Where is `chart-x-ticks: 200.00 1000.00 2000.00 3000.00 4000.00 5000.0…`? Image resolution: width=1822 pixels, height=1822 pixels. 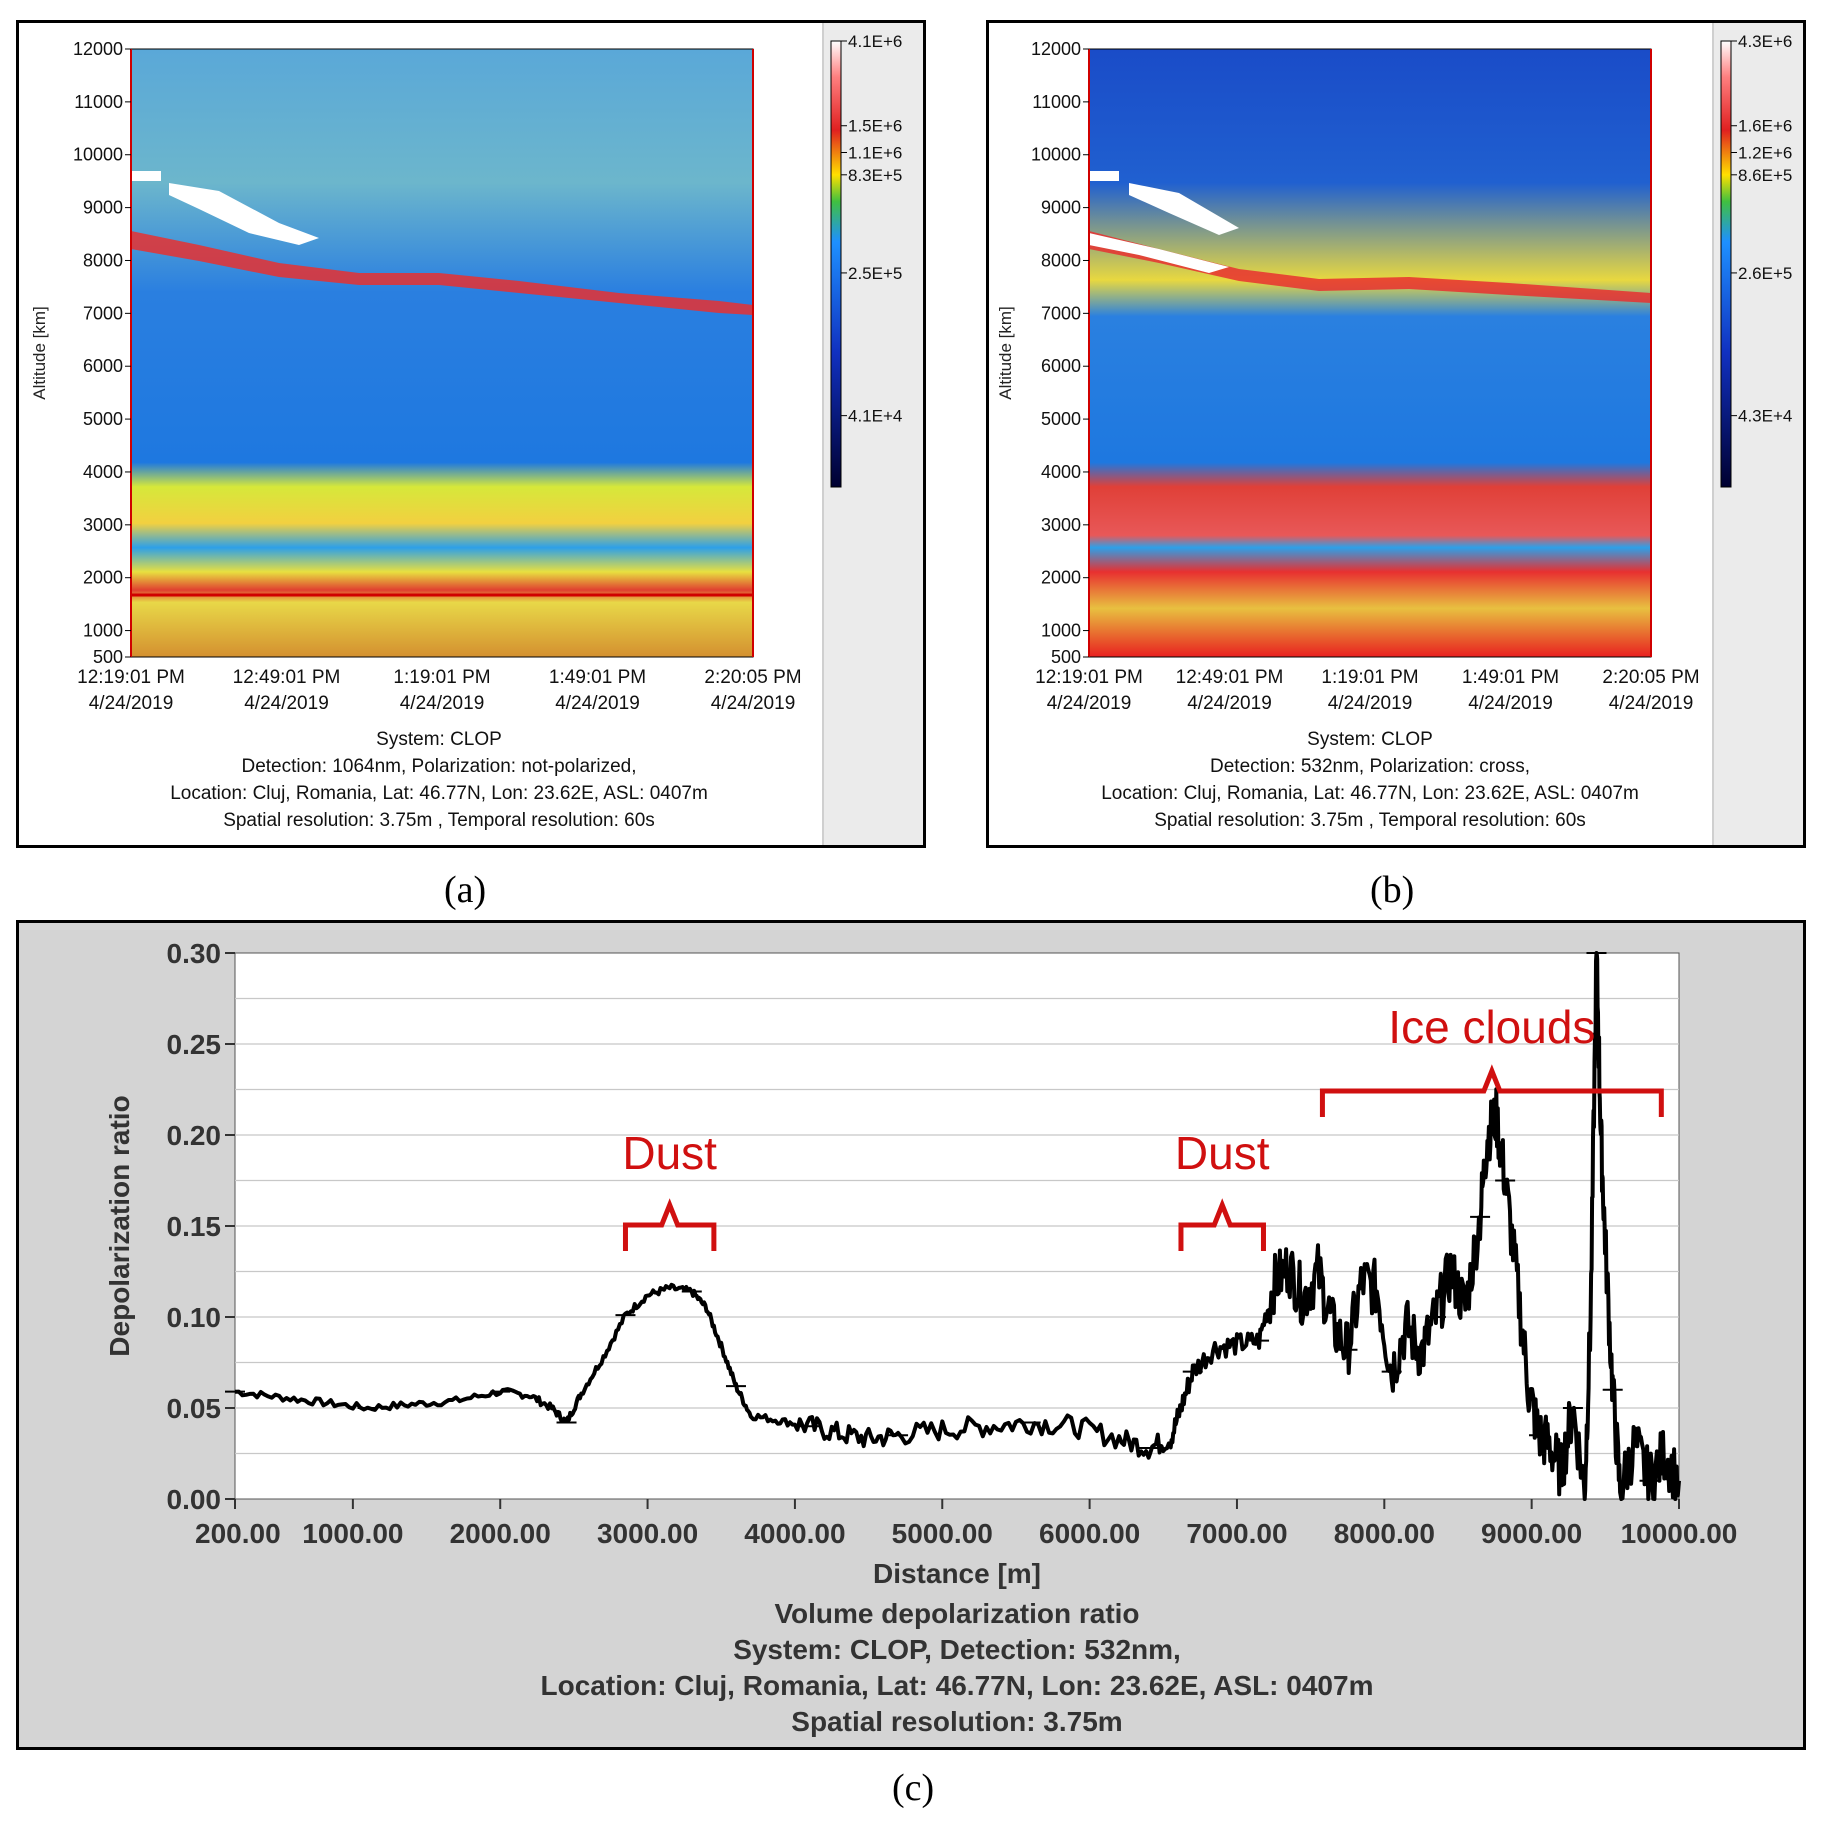
chart-x-ticks: 200.00 1000.00 2000.00 3000.00 4000.00 5000.0… is located at coordinates (966, 1524).